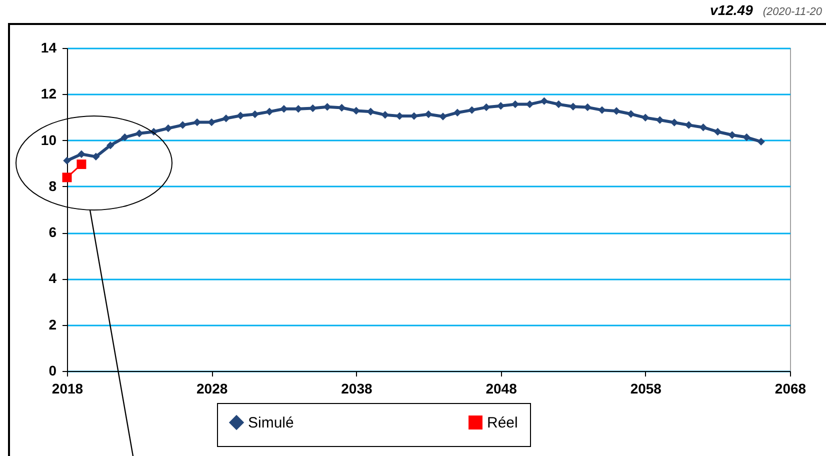 This screenshot has height=456, width=826. What do you see at coordinates (68, 388) in the screenshot?
I see `x-tick-label: 2018` at bounding box center [68, 388].